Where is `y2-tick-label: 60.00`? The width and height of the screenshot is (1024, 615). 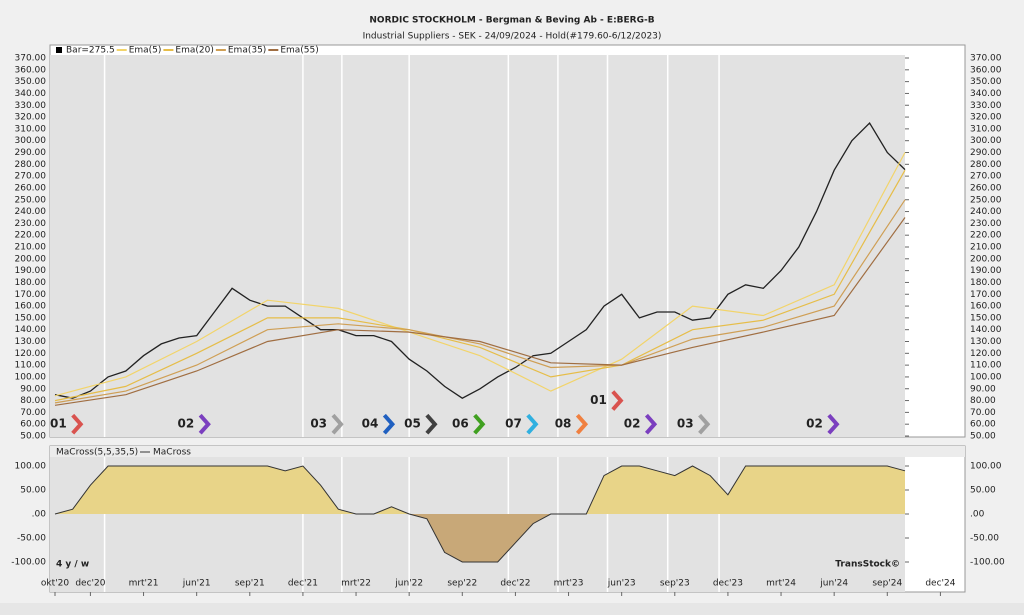 y2-tick-label: 60.00 is located at coordinates (983, 425).